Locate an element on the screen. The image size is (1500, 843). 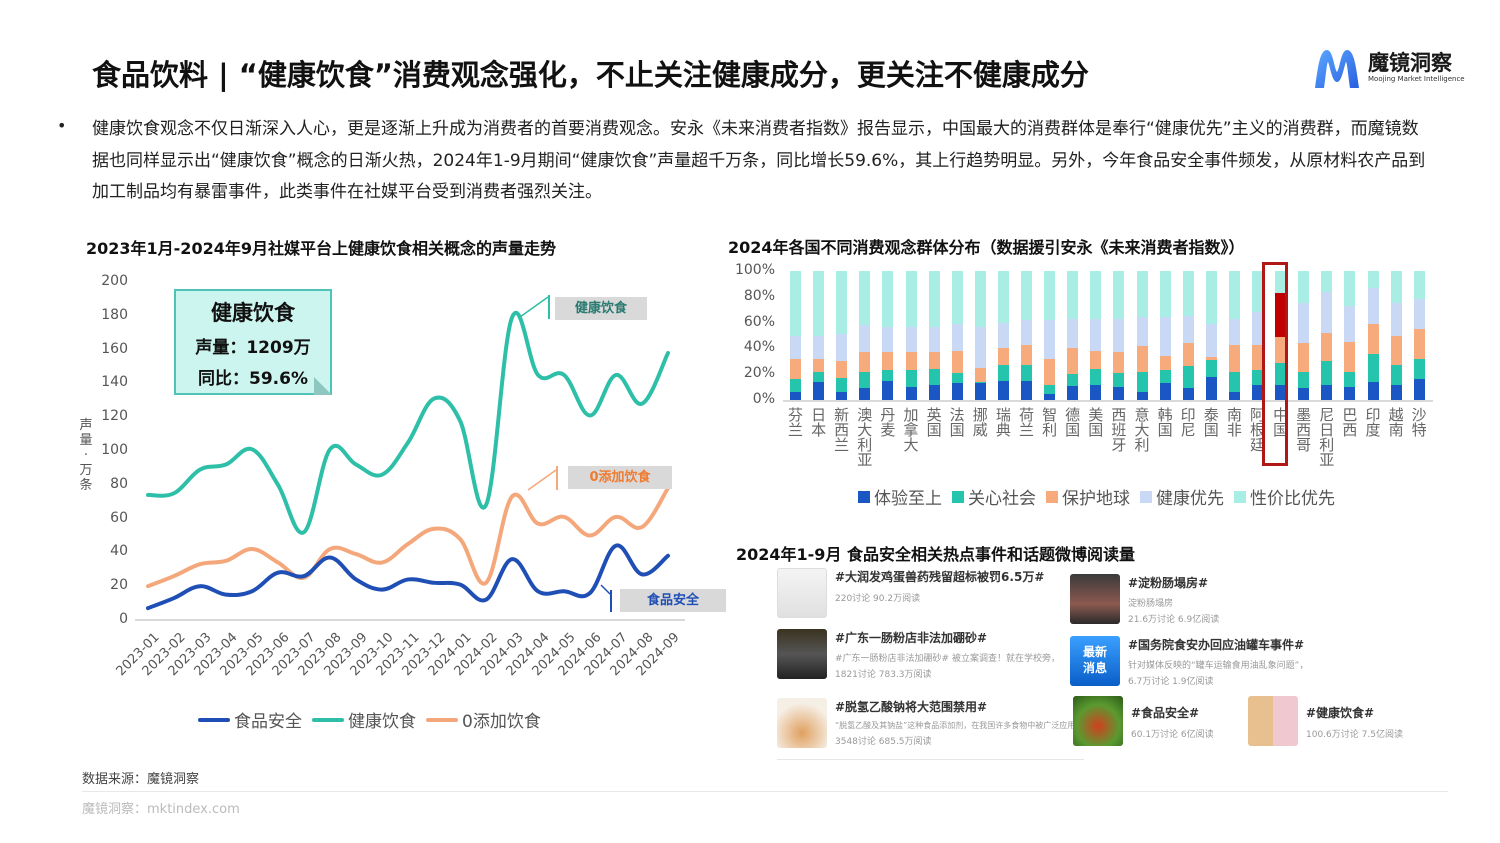
tag-zero-additive: 0添加饮食 is located at coordinates (620, 477).